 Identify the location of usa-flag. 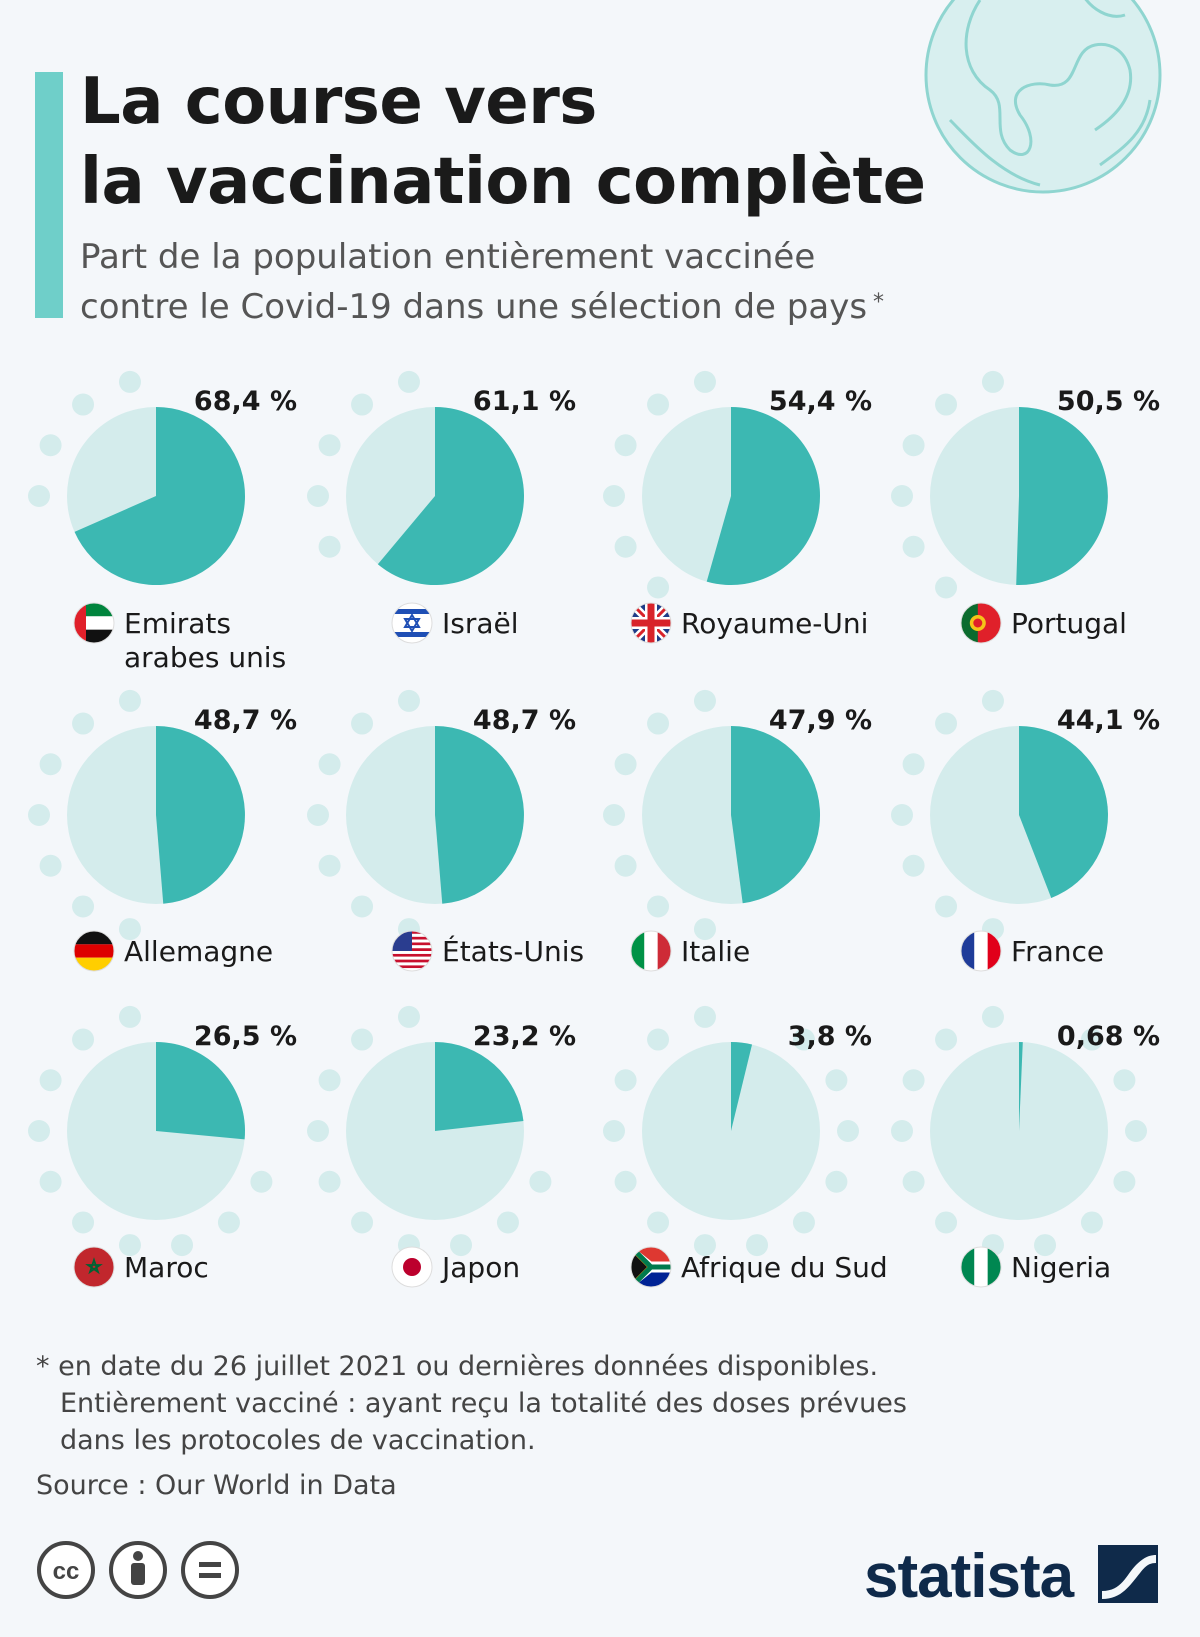
(412, 951).